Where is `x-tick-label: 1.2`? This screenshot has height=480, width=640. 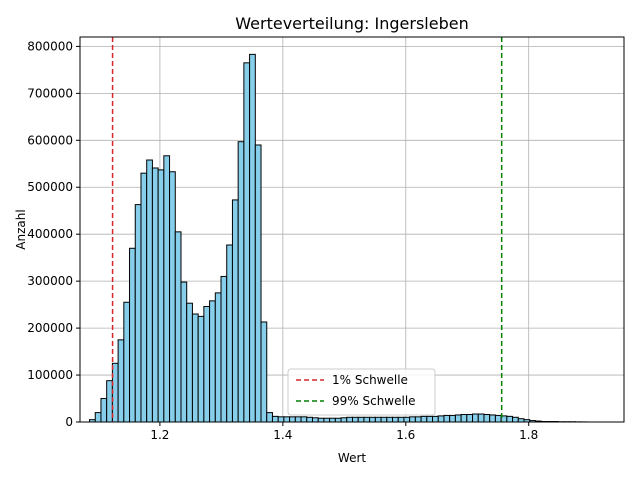 x-tick-label: 1.2 is located at coordinates (159, 435).